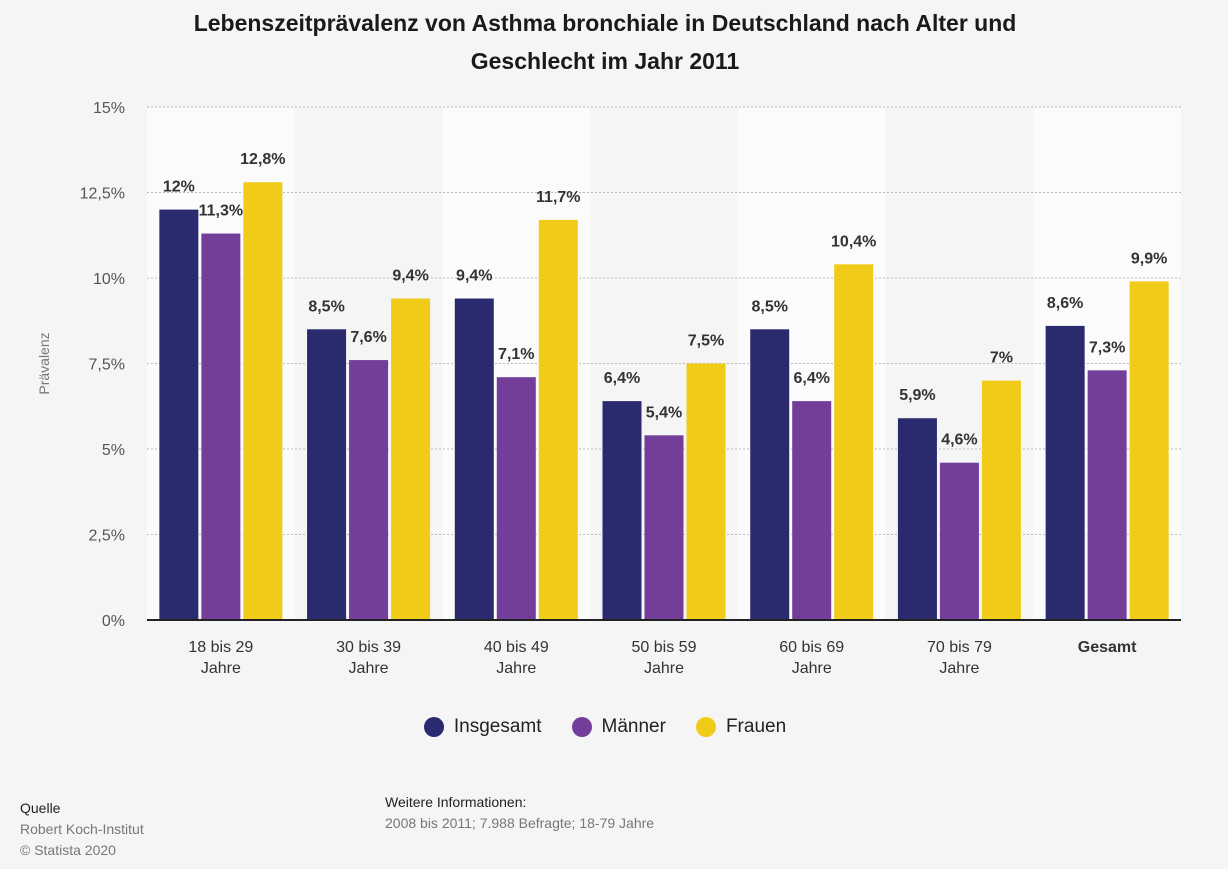 The width and height of the screenshot is (1228, 869). I want to click on data-label: 12%, so click(179, 187).